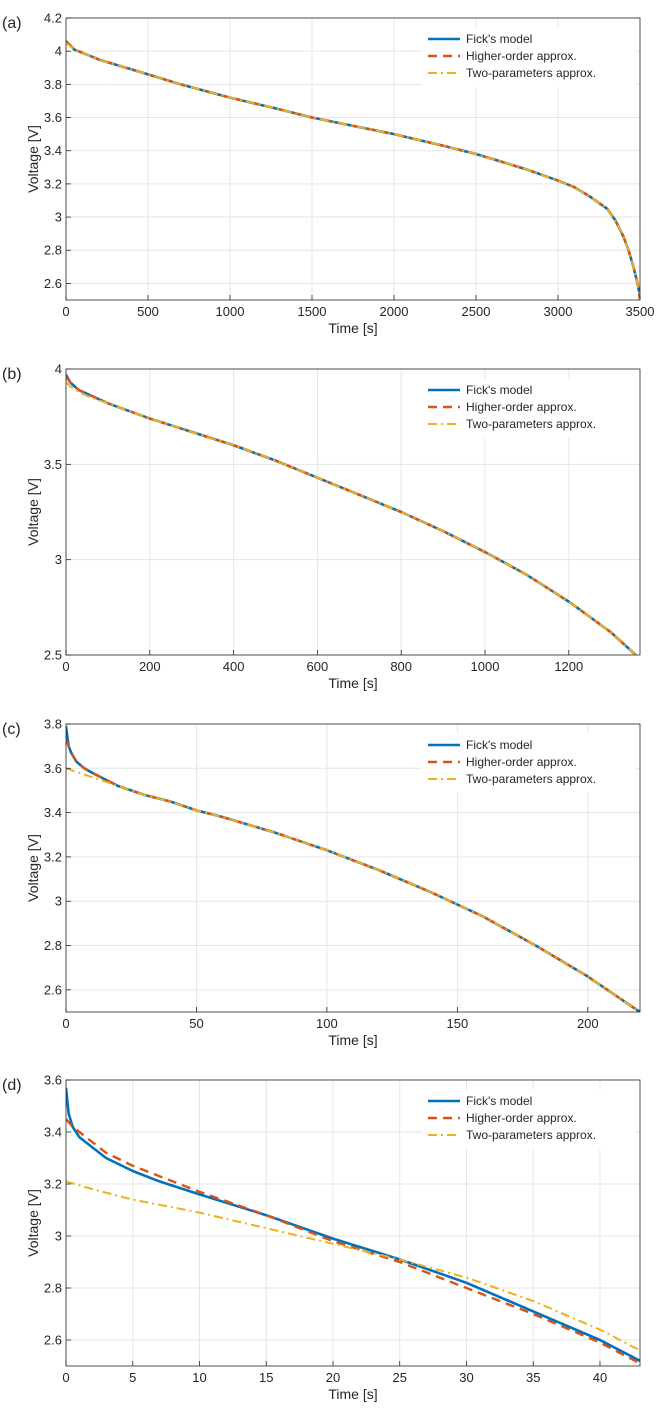 This screenshot has height=1414, width=658. What do you see at coordinates (199, 1377) in the screenshot?
I see `x-tick-label: 10` at bounding box center [199, 1377].